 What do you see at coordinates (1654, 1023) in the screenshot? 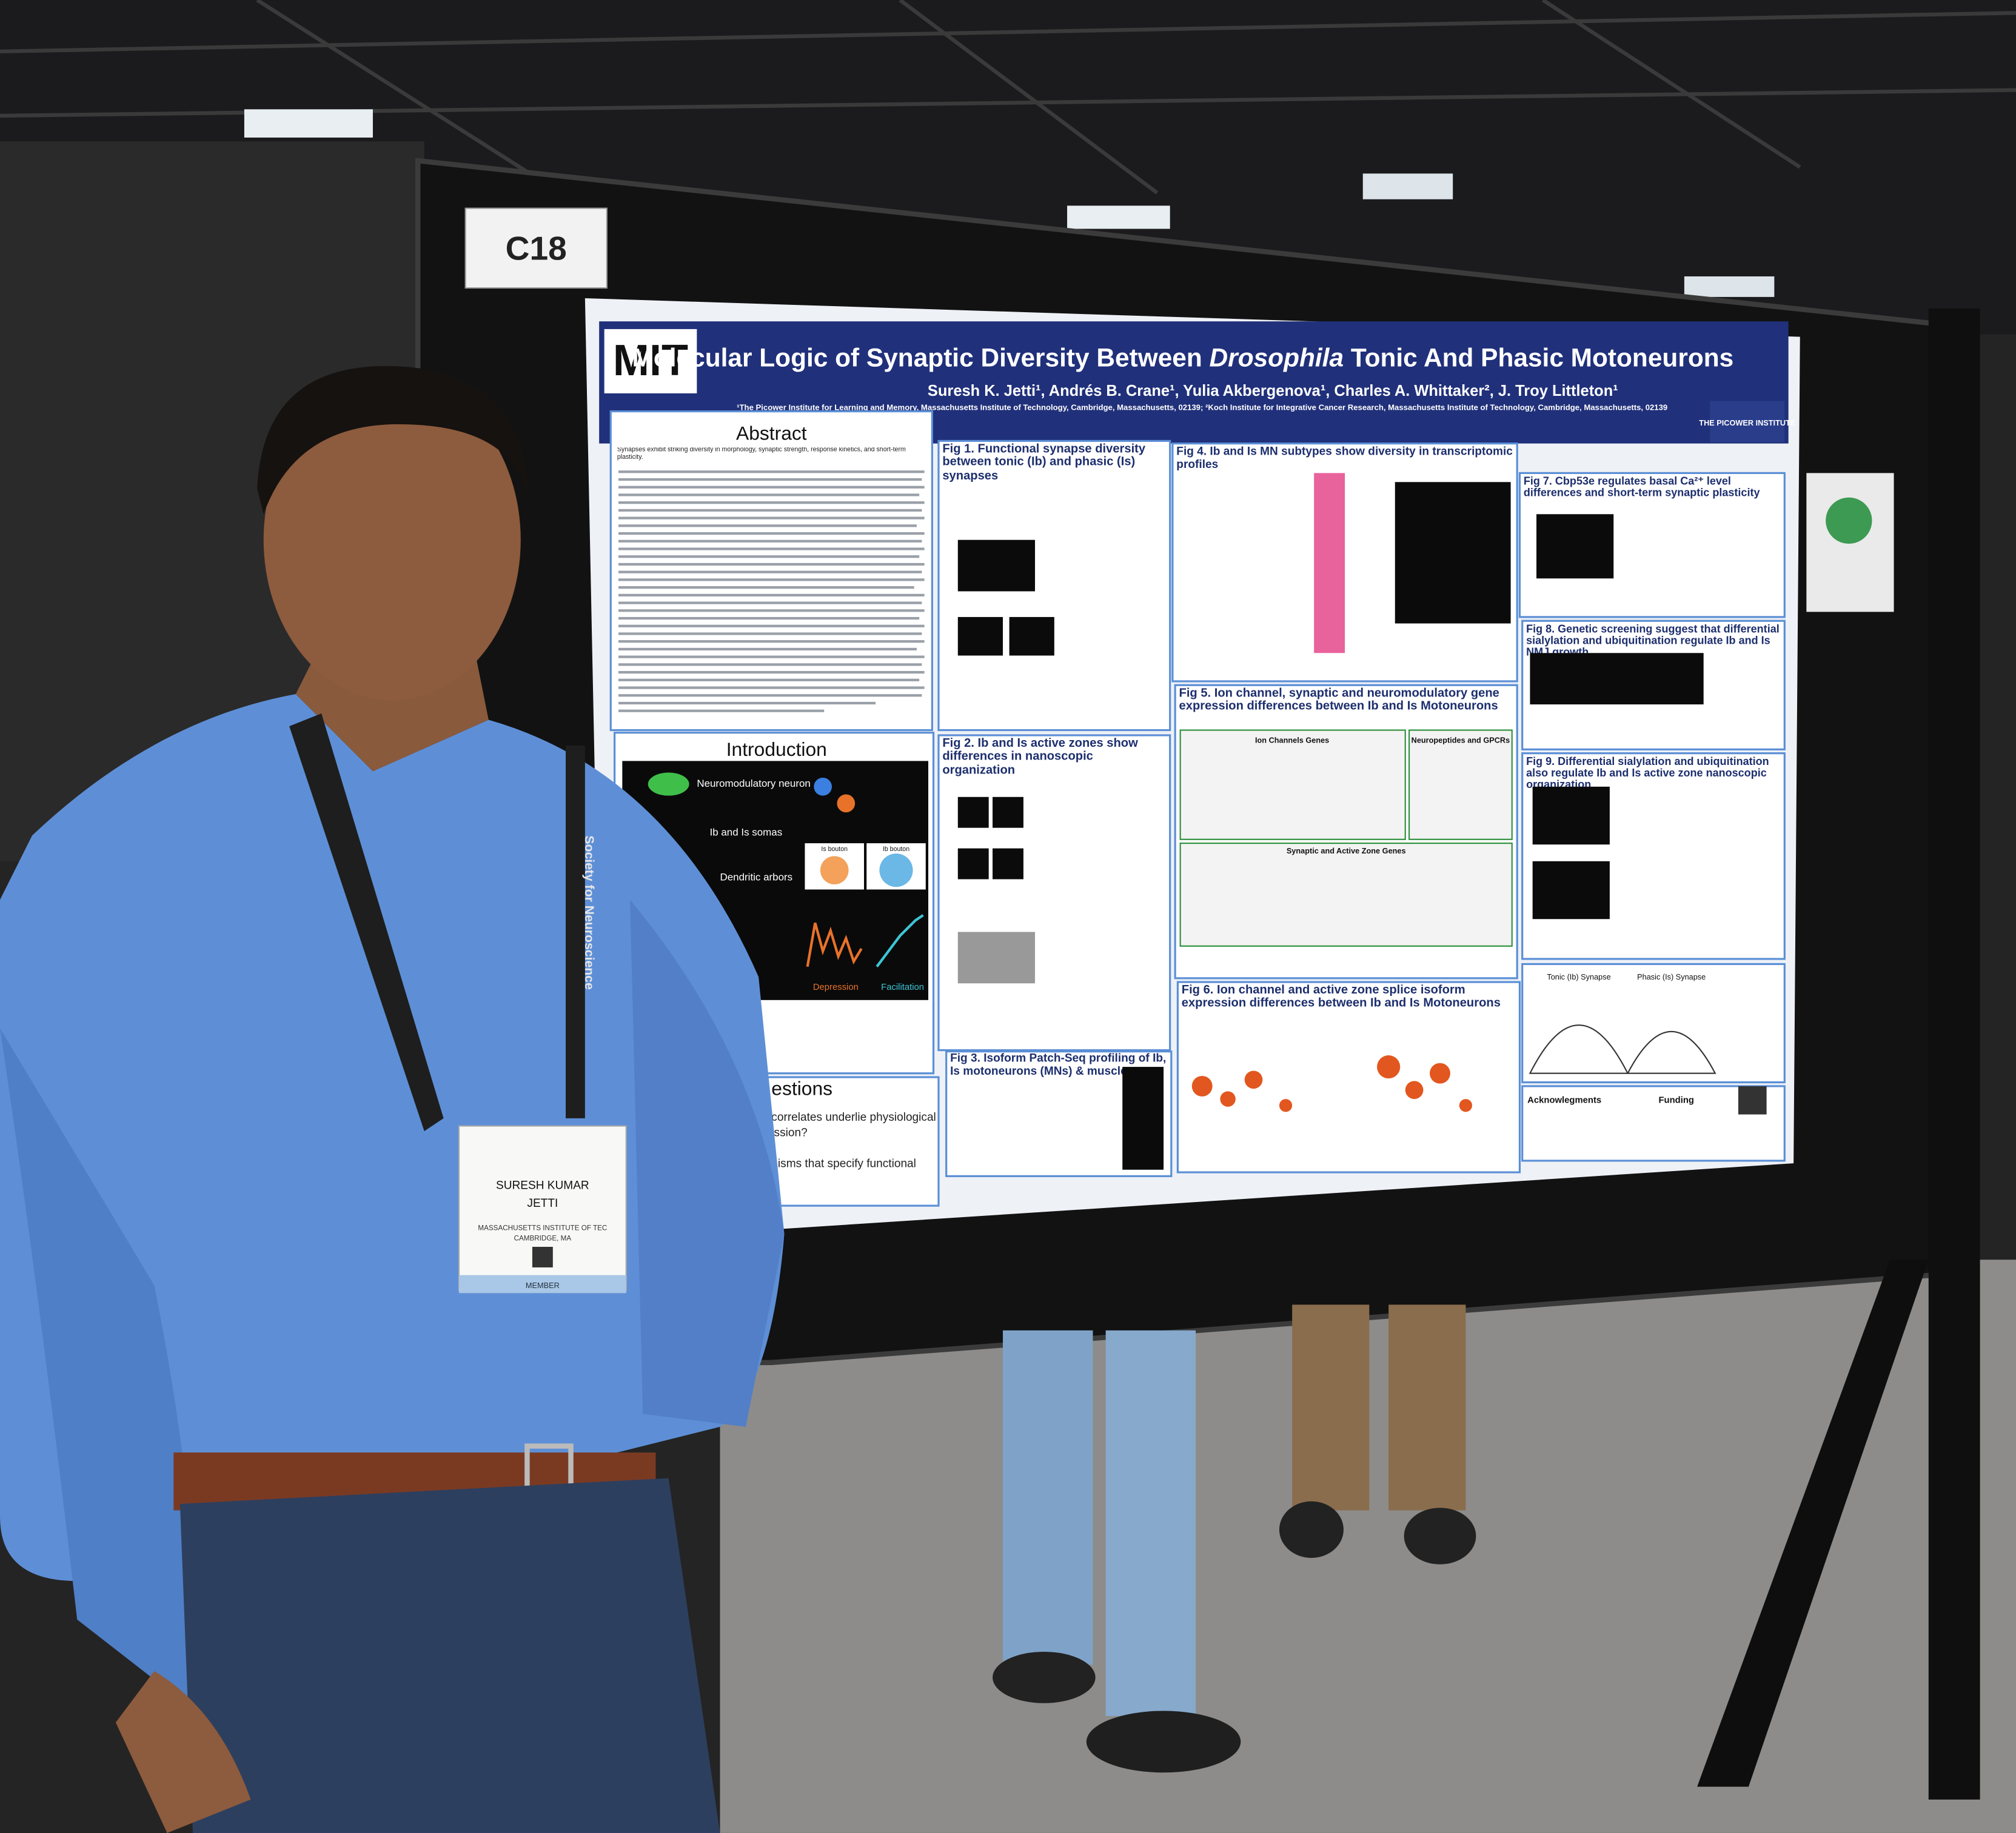
I see `synapse-schematic-panel` at bounding box center [1654, 1023].